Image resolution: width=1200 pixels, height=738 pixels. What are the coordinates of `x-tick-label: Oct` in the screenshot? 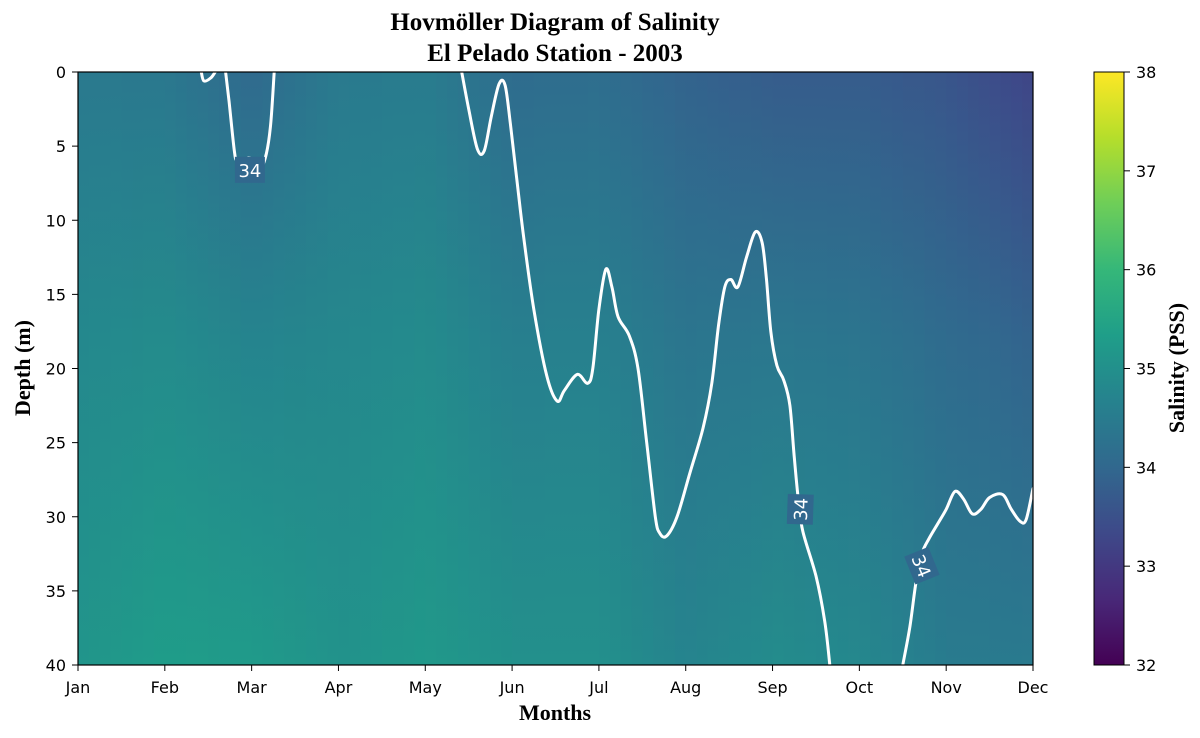 It's located at (860, 687).